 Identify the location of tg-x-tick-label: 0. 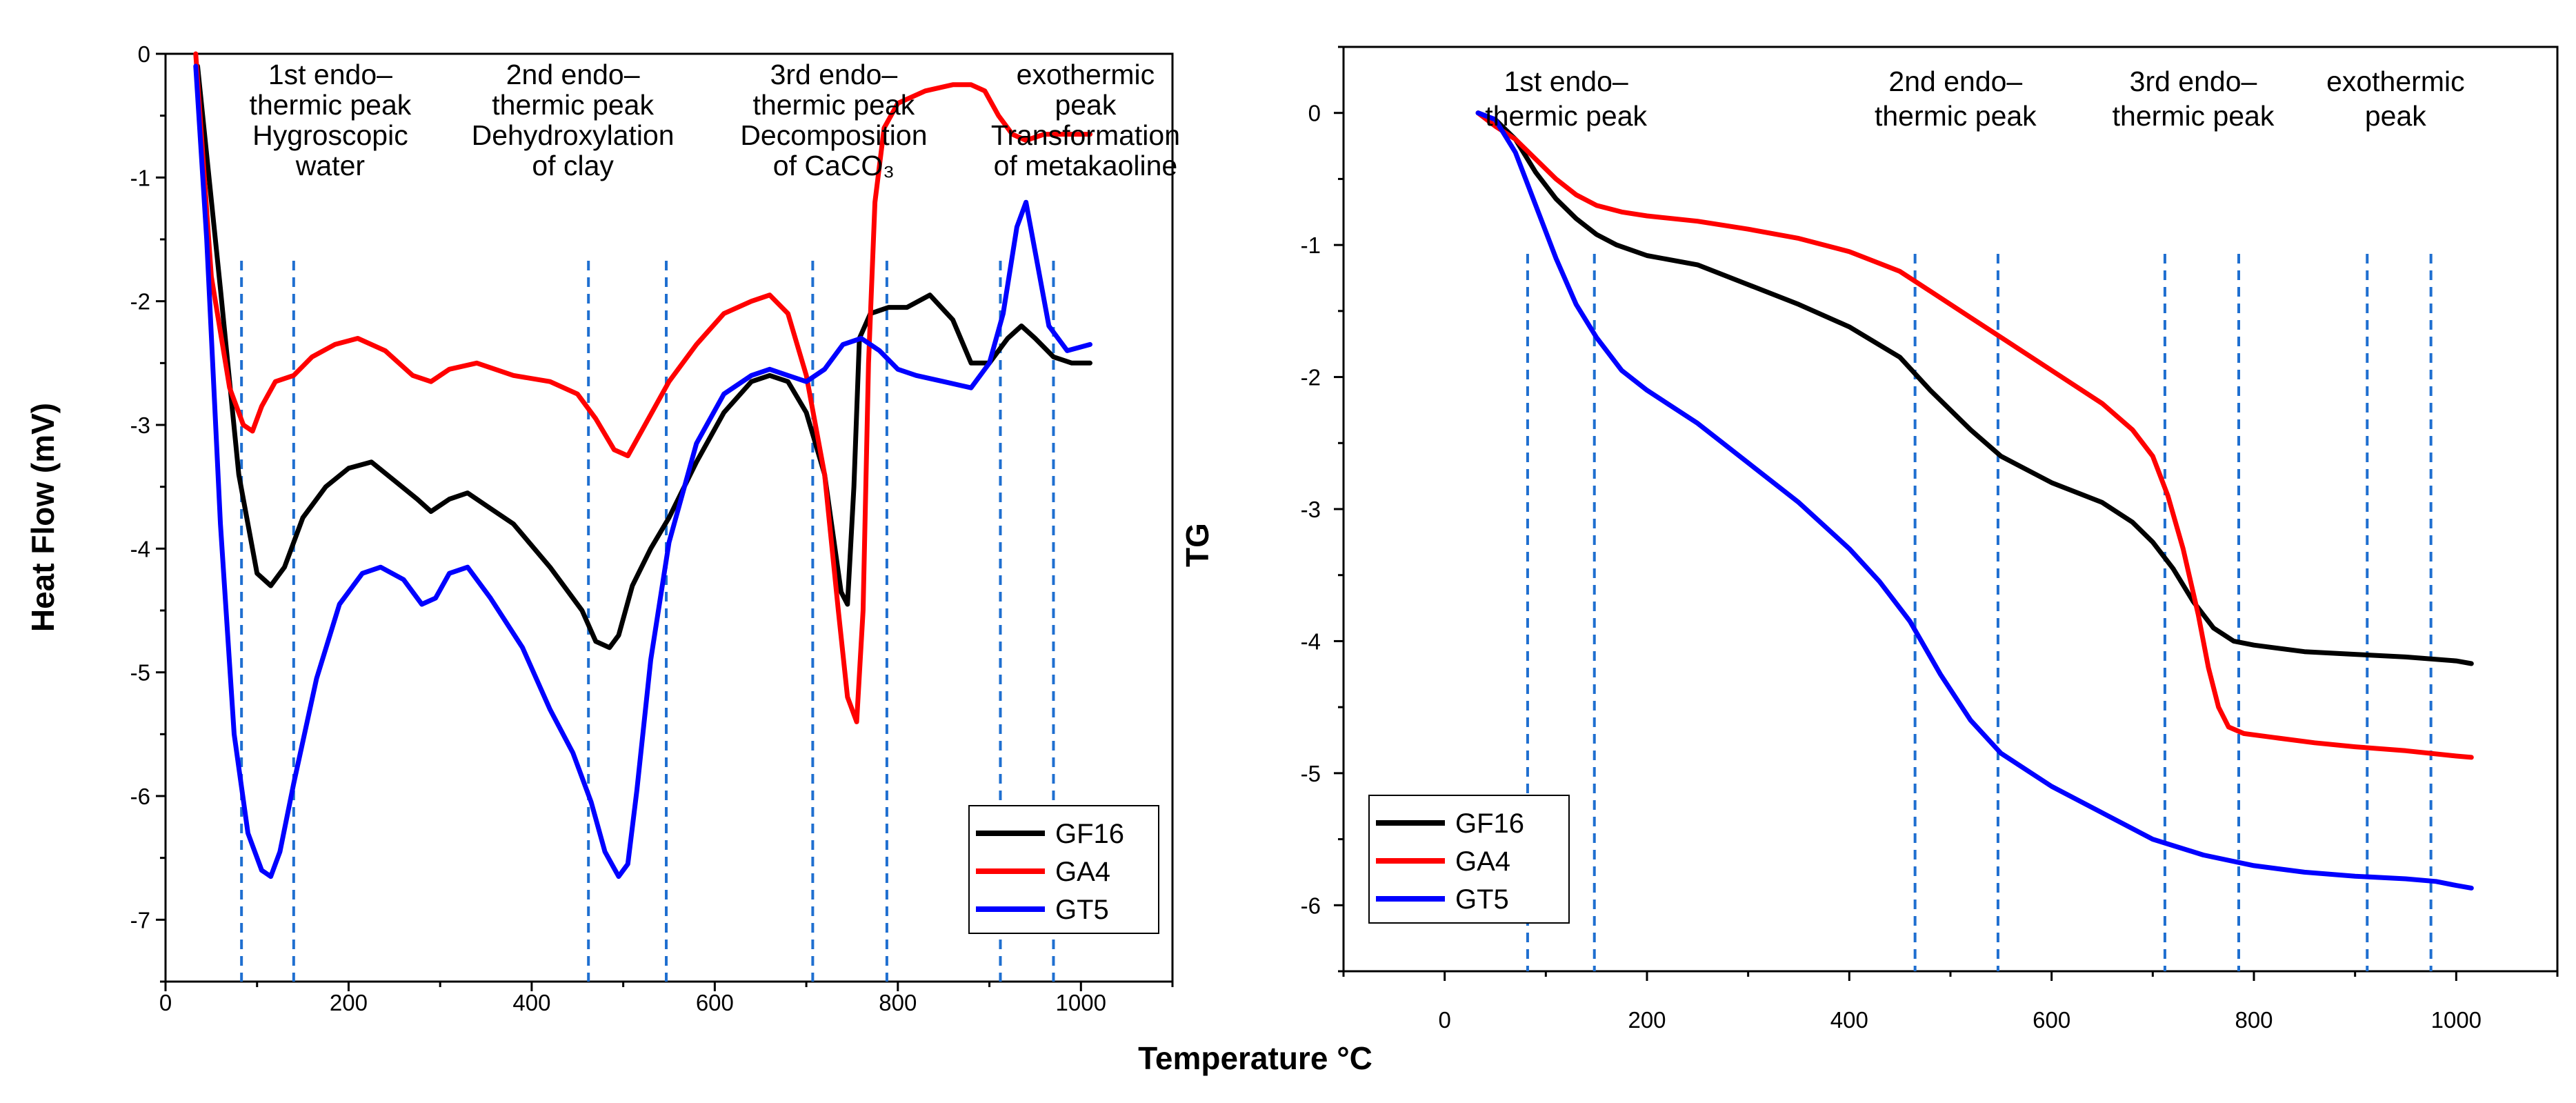
(1444, 1020).